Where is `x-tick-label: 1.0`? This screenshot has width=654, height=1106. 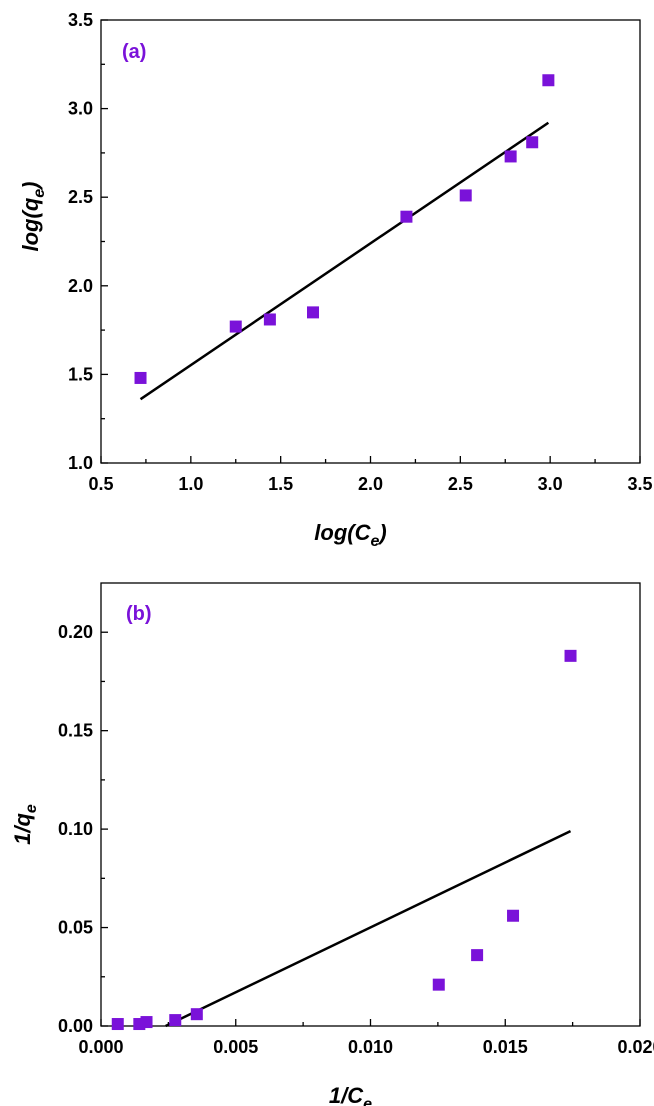
x-tick-label: 1.0 is located at coordinates (190, 484).